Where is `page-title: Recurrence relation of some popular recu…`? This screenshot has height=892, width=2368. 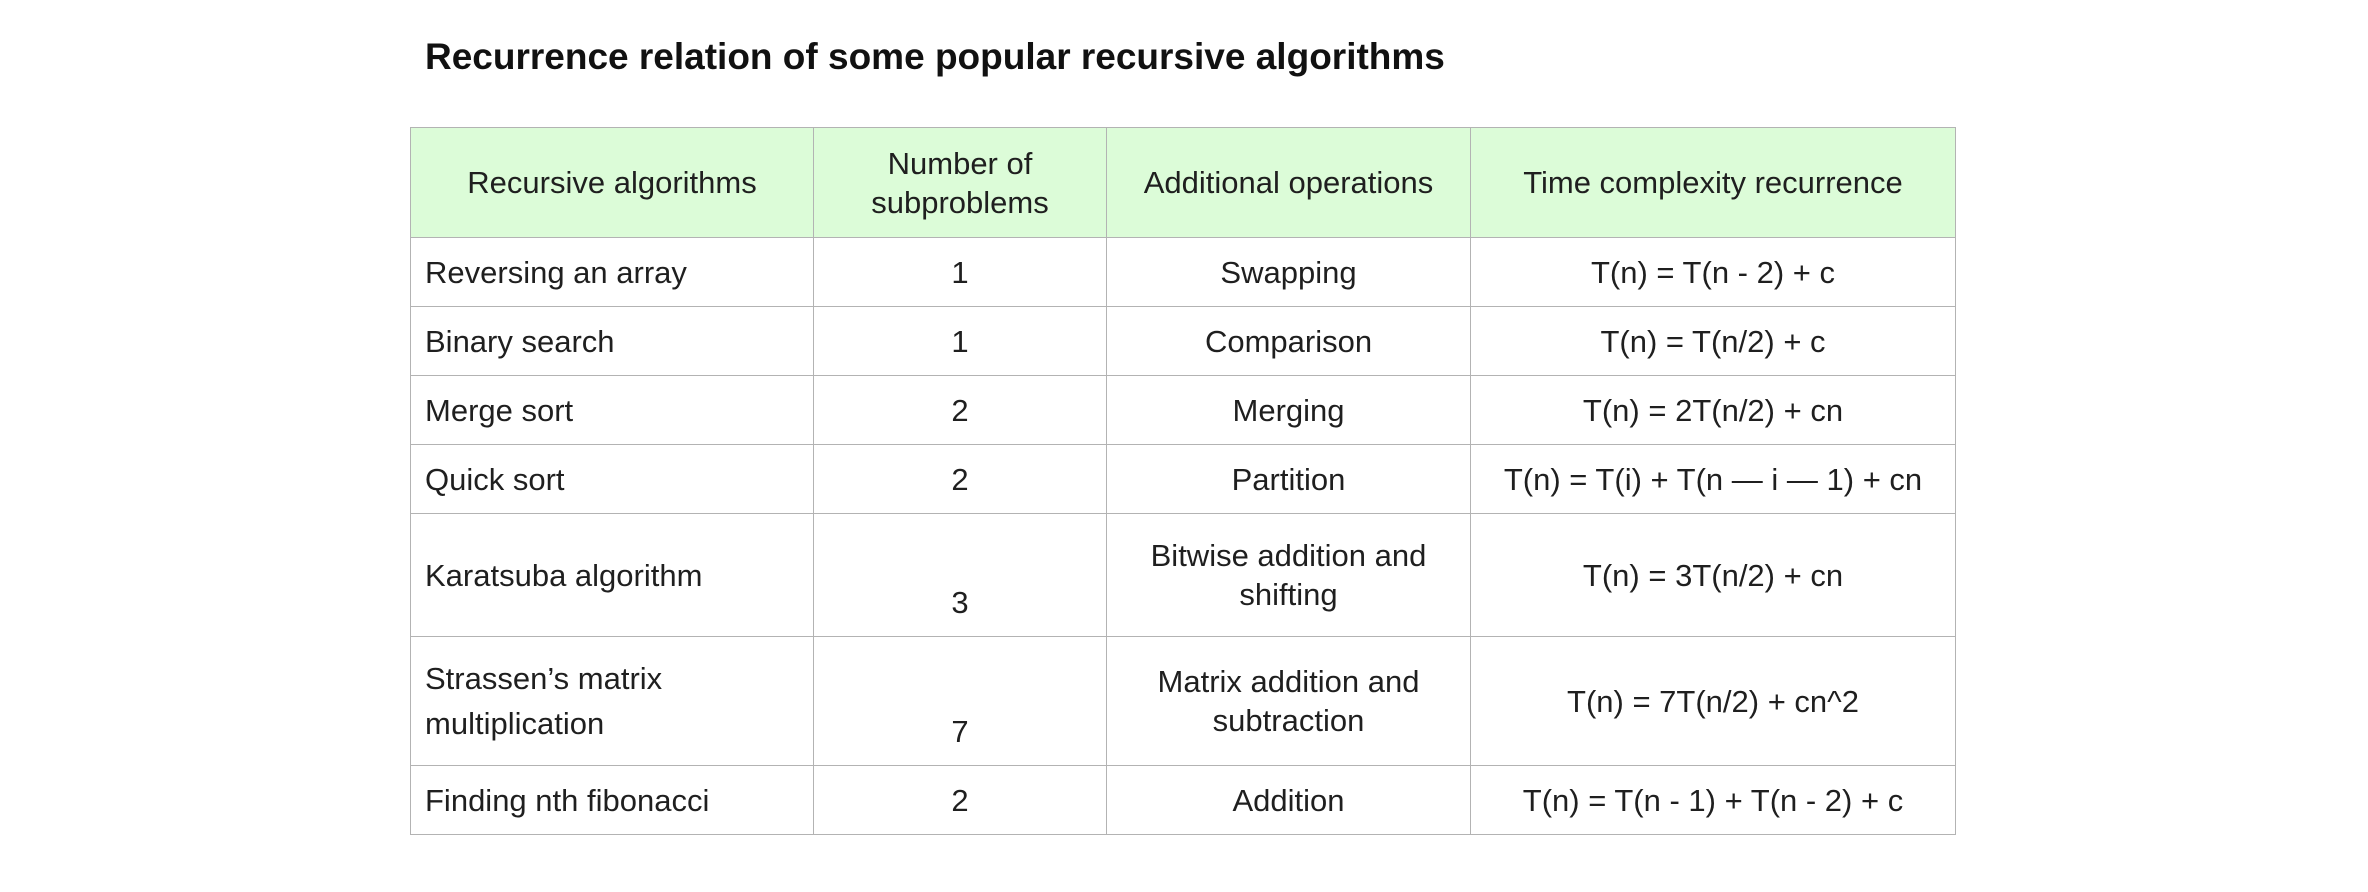 page-title: Recurrence relation of some popular recu… is located at coordinates (935, 56).